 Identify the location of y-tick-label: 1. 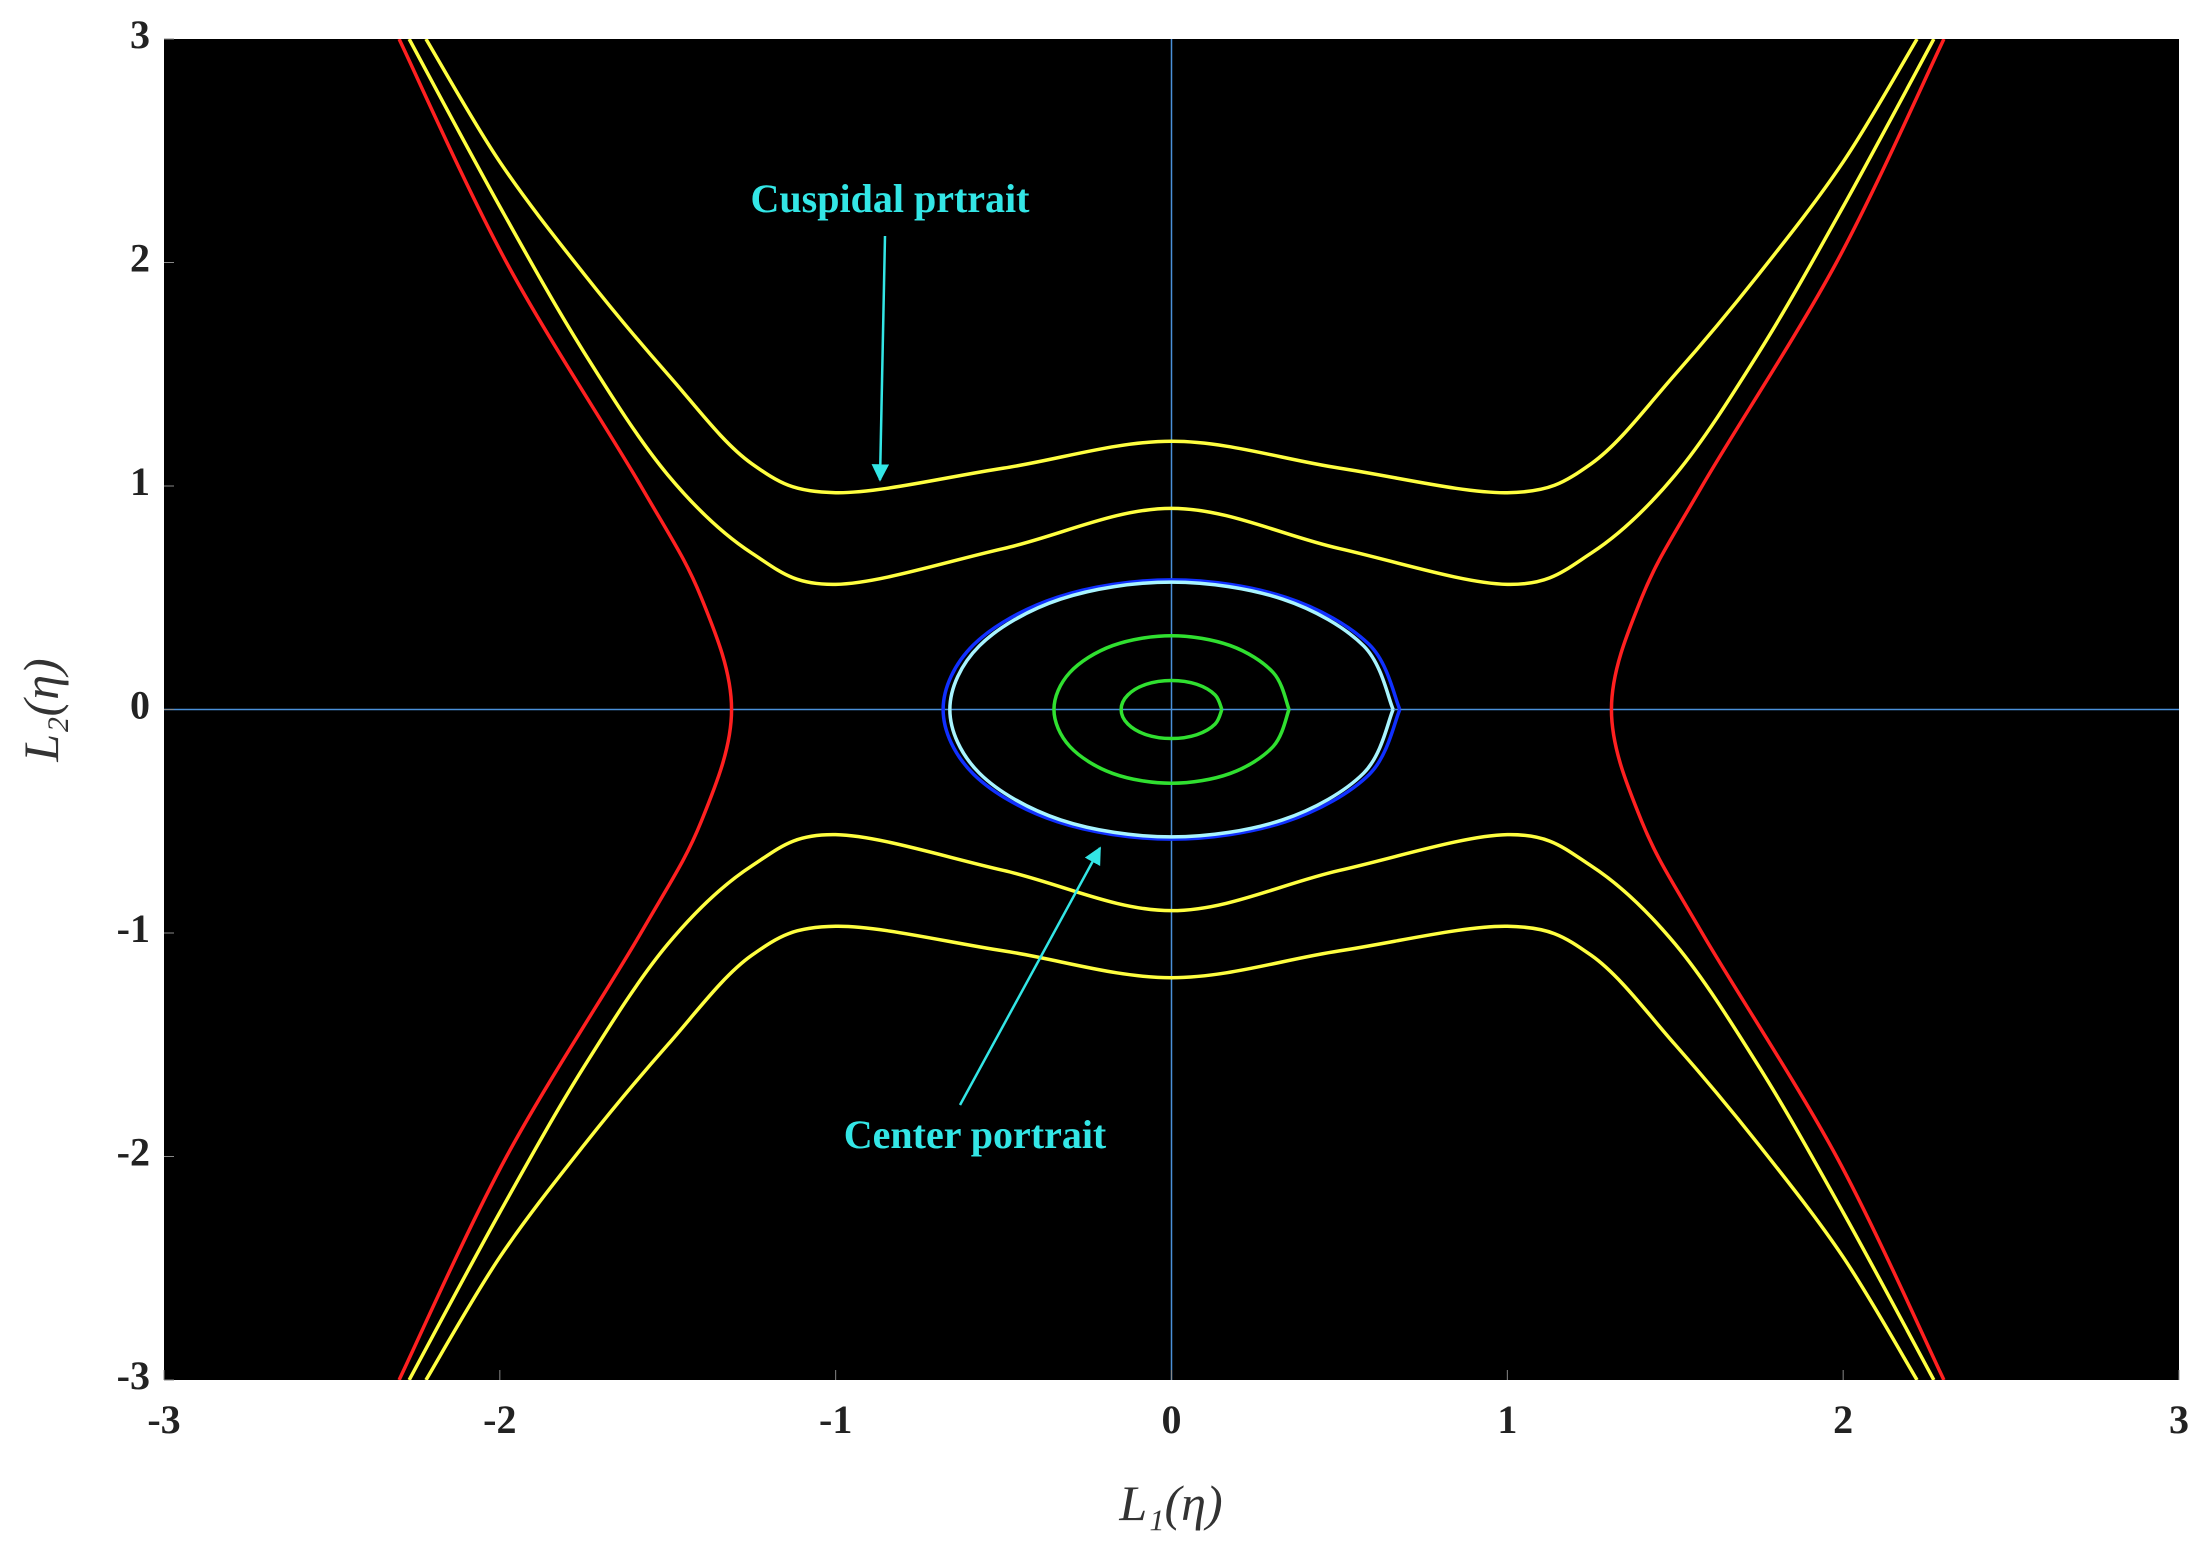
(140, 481).